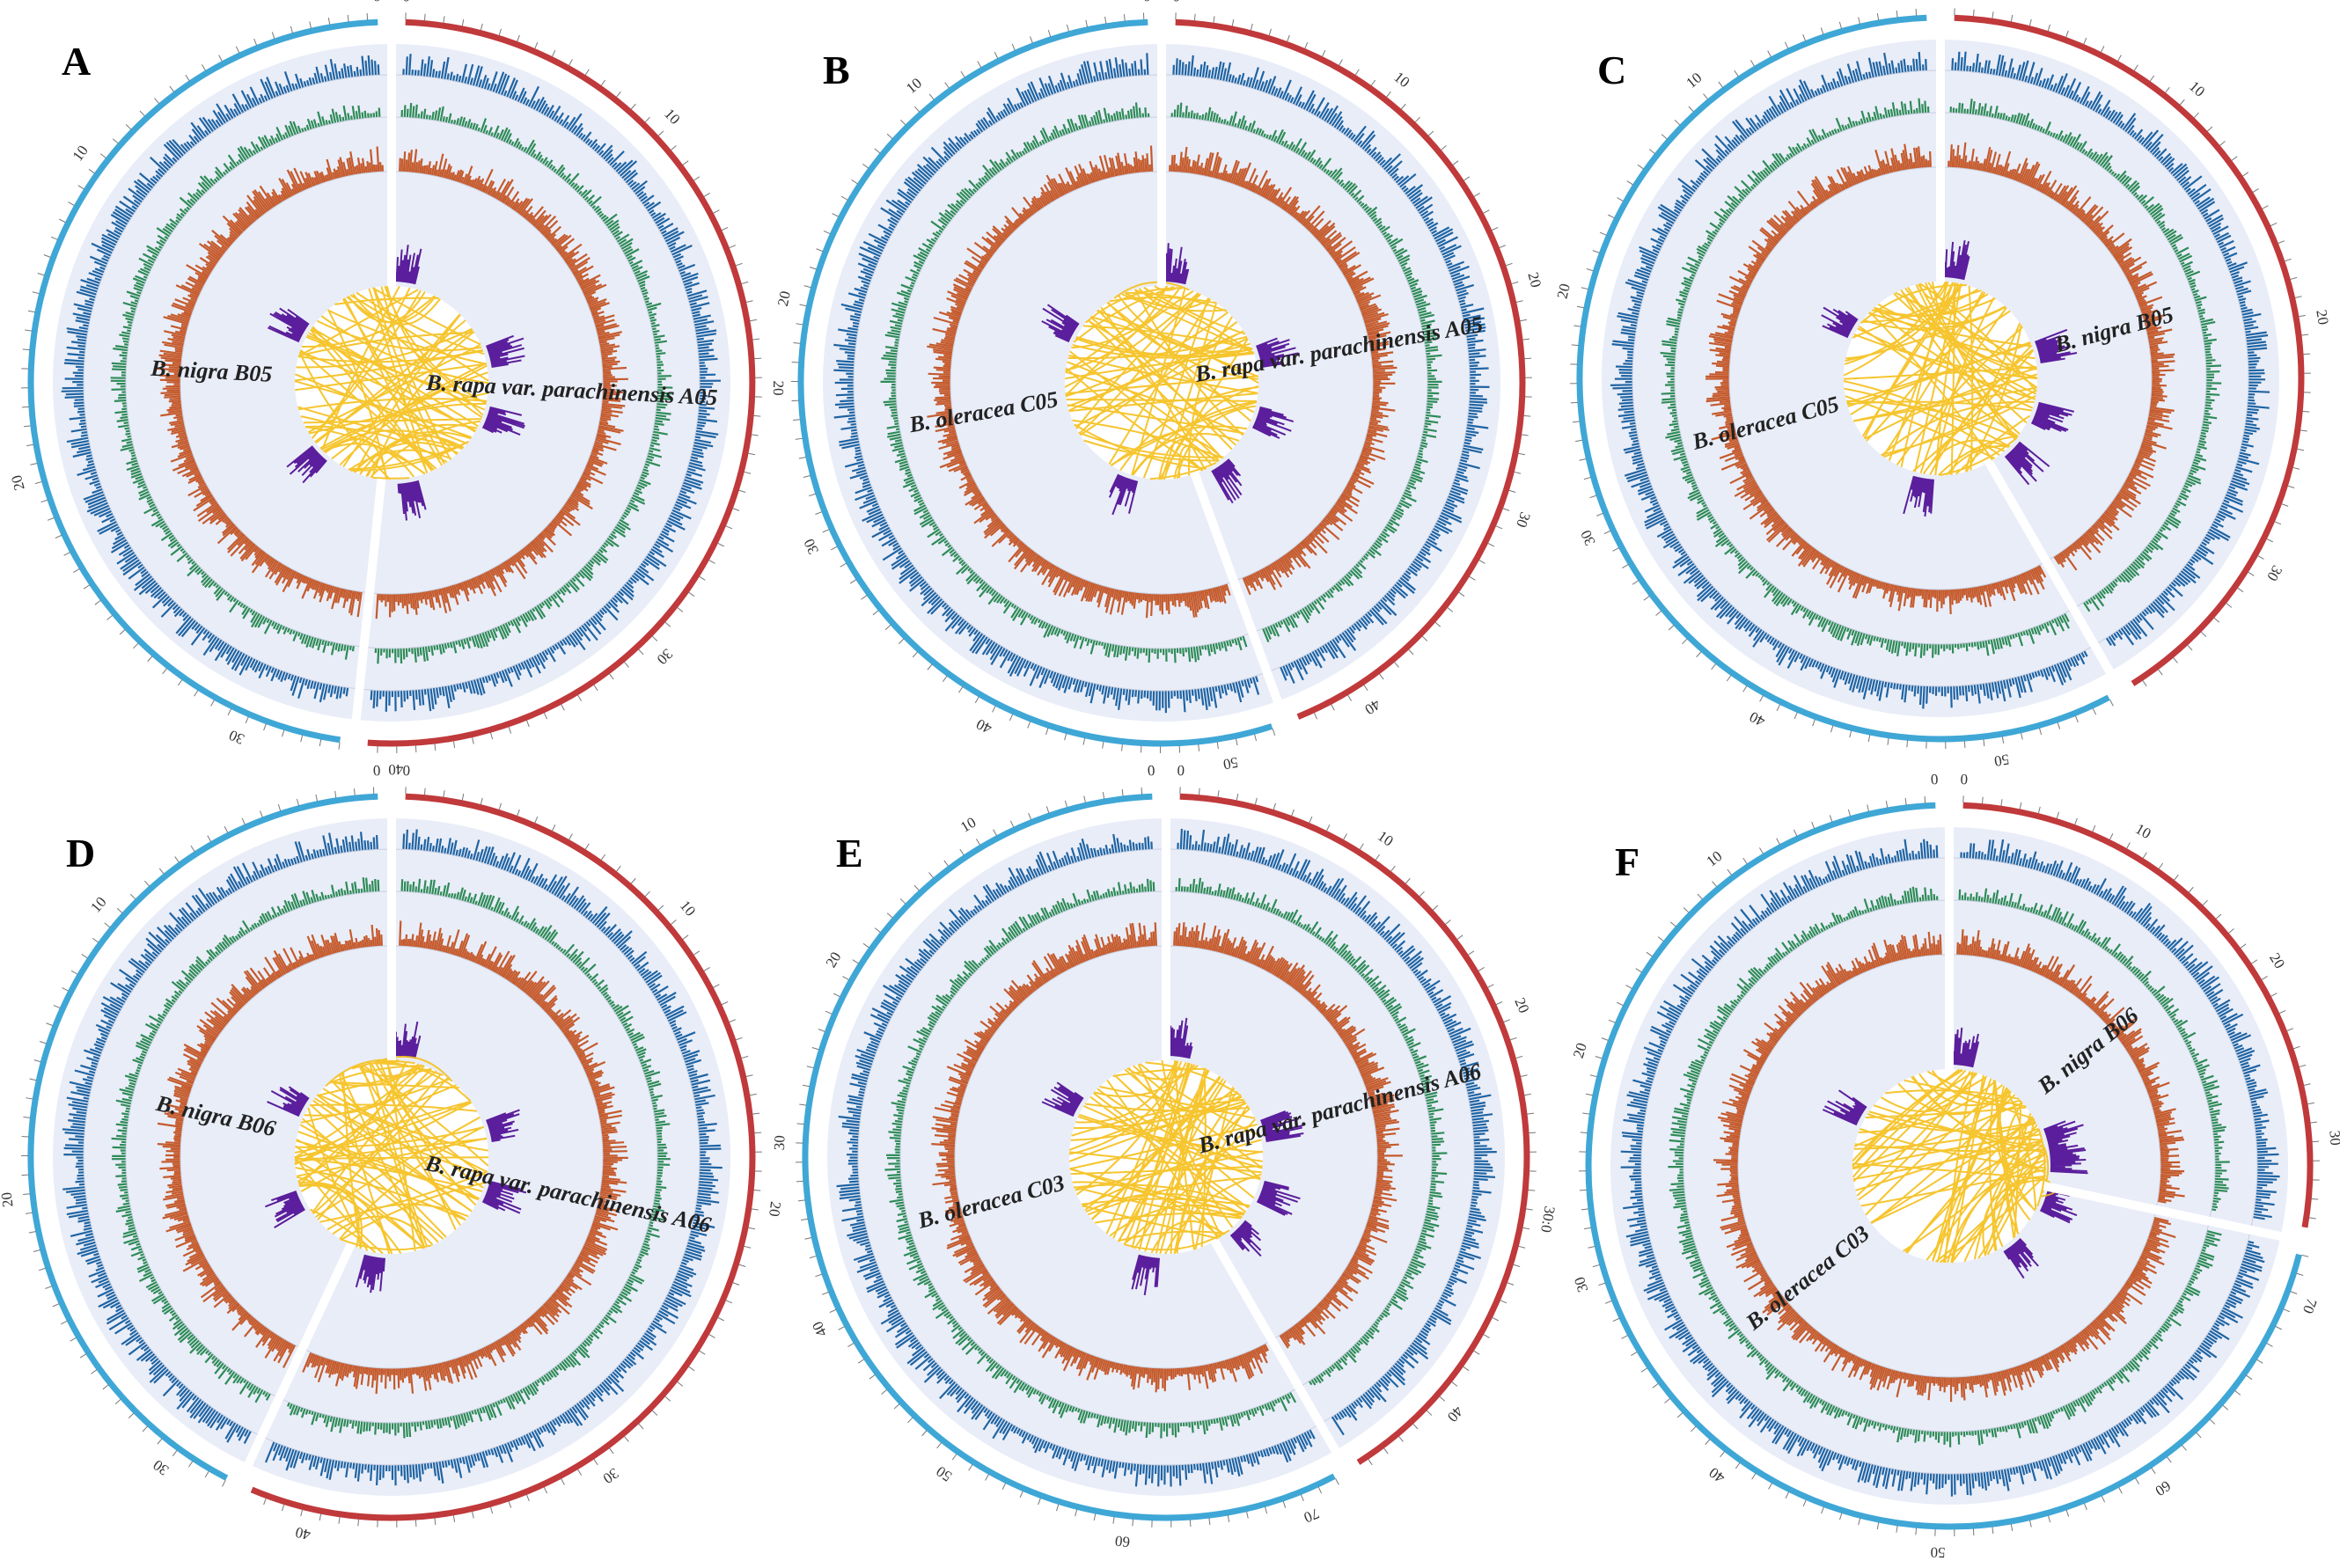  Describe the element at coordinates (849, 853) in the screenshot. I see `panel-letter: E` at that location.